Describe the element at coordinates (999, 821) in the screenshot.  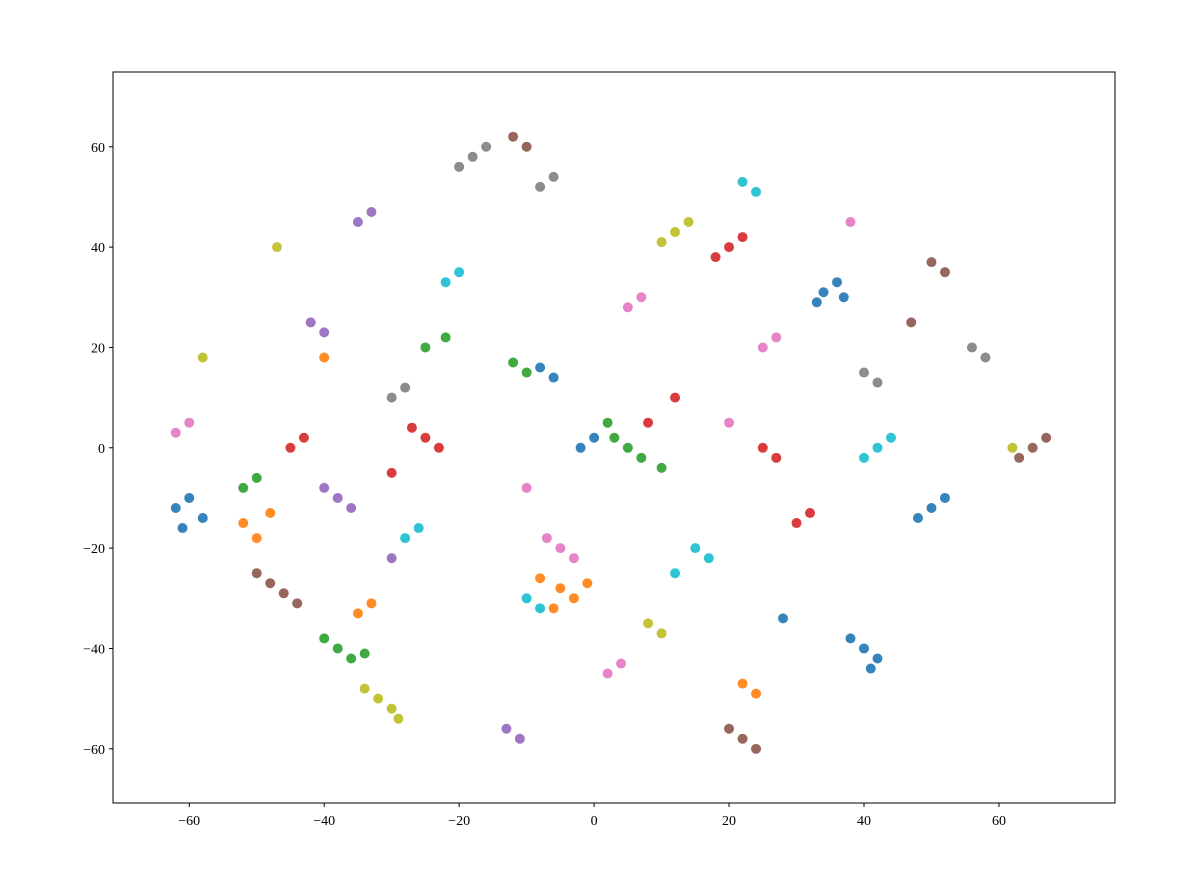
I see `x-tick-label: 60` at that location.